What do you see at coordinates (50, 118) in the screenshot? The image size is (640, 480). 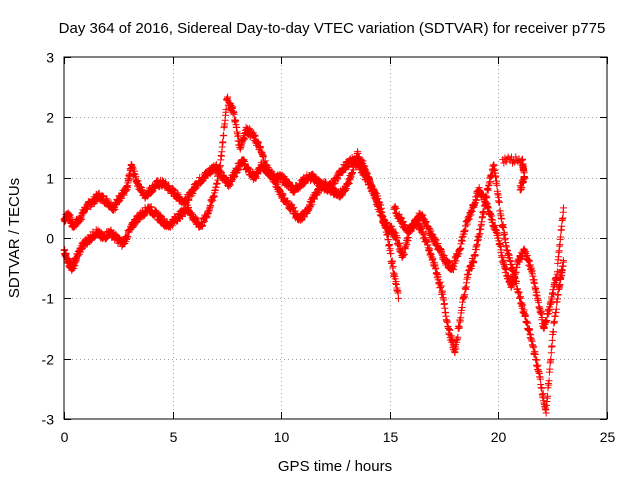 I see `y-tick-label: 2` at bounding box center [50, 118].